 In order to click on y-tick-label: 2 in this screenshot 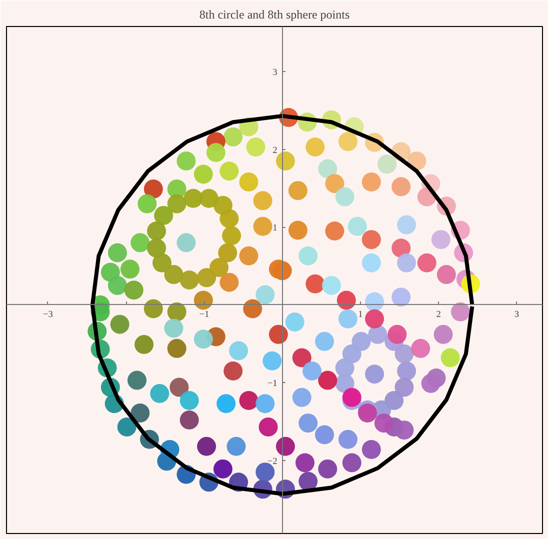, I will do `click(275, 151)`.